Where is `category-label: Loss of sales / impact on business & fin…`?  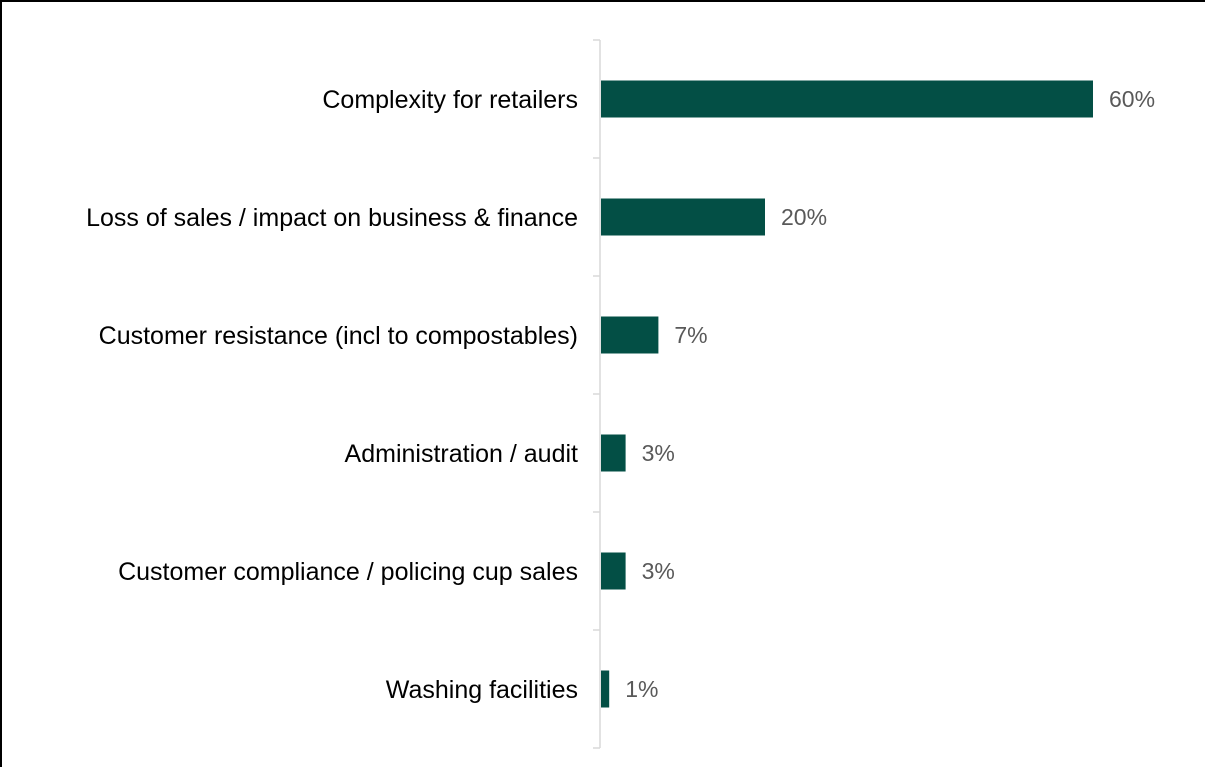
category-label: Loss of sales / impact on business & fin… is located at coordinates (332, 218).